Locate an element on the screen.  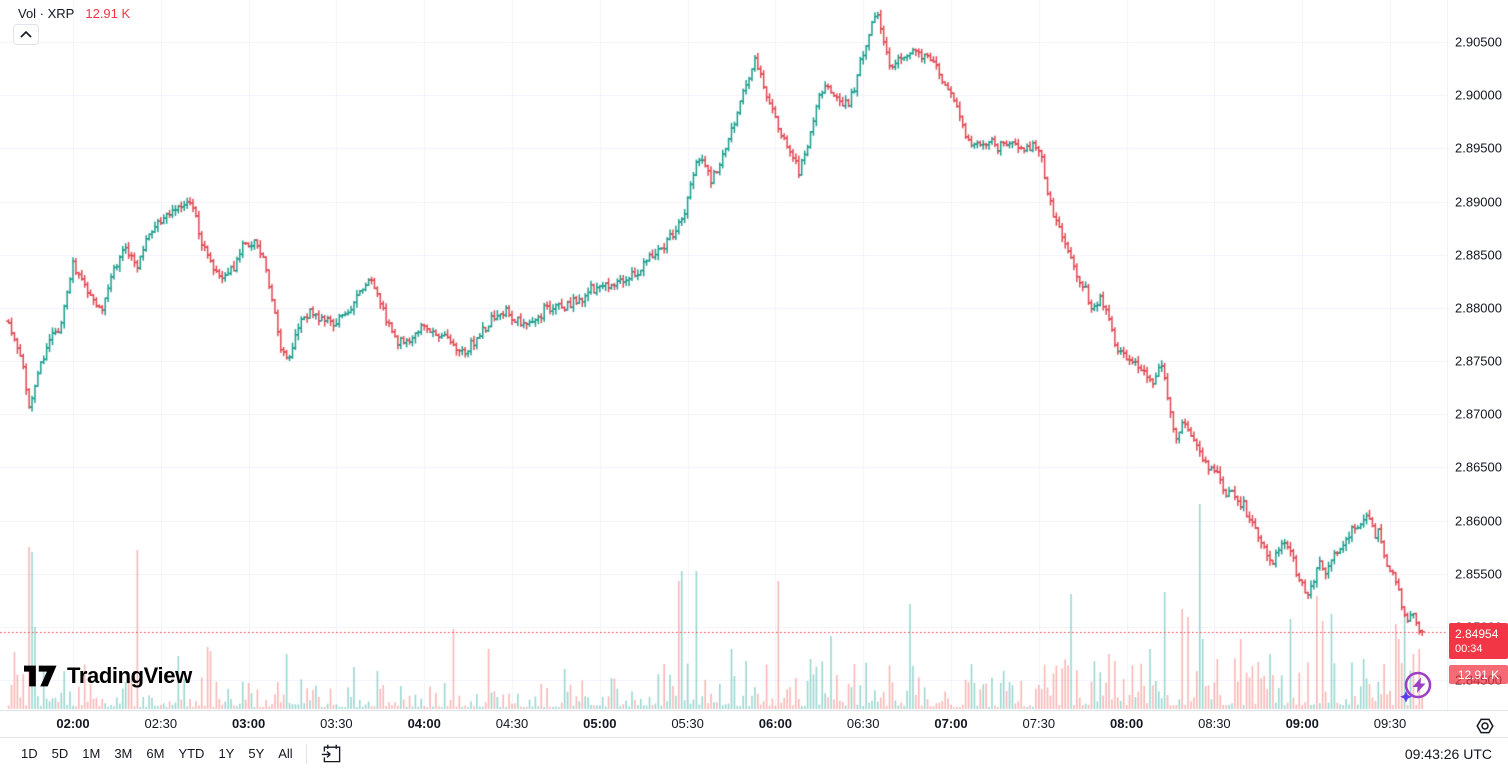
range-button-1m: 1M is located at coordinates (91, 753).